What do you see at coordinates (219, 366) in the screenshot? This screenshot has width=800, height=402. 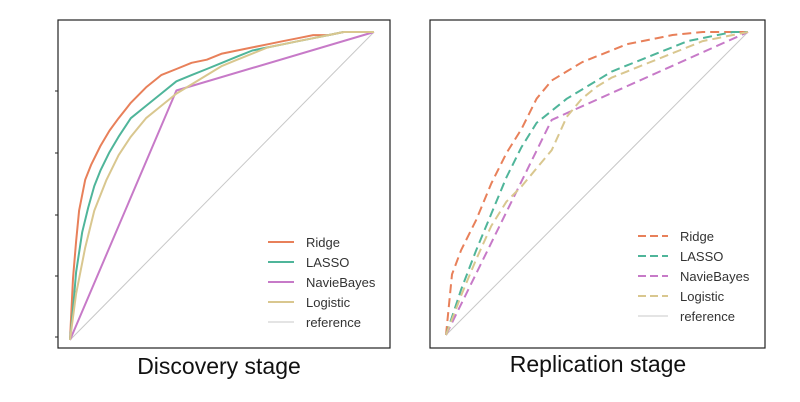 I see `discovery-caption: Discovery stage` at bounding box center [219, 366].